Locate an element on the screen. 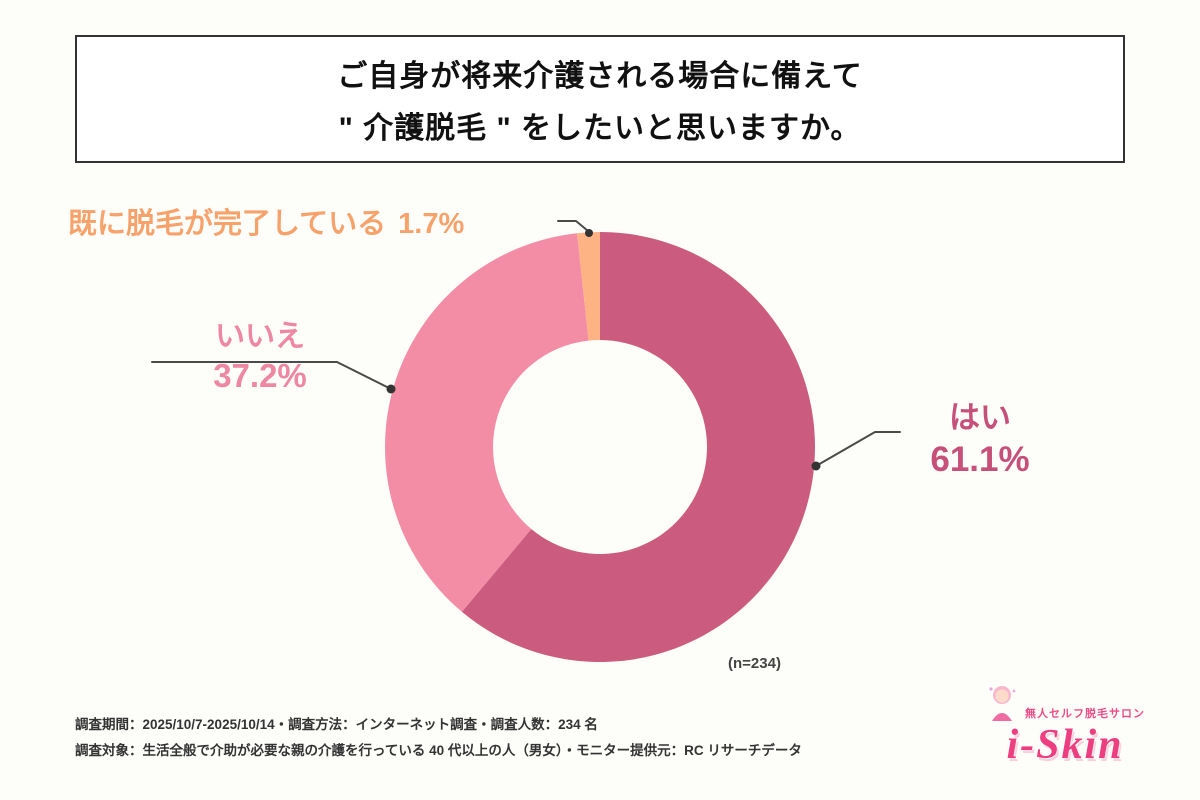  page-title-line-1: ご自身が将来介護される場合に備えて is located at coordinates (600, 76).